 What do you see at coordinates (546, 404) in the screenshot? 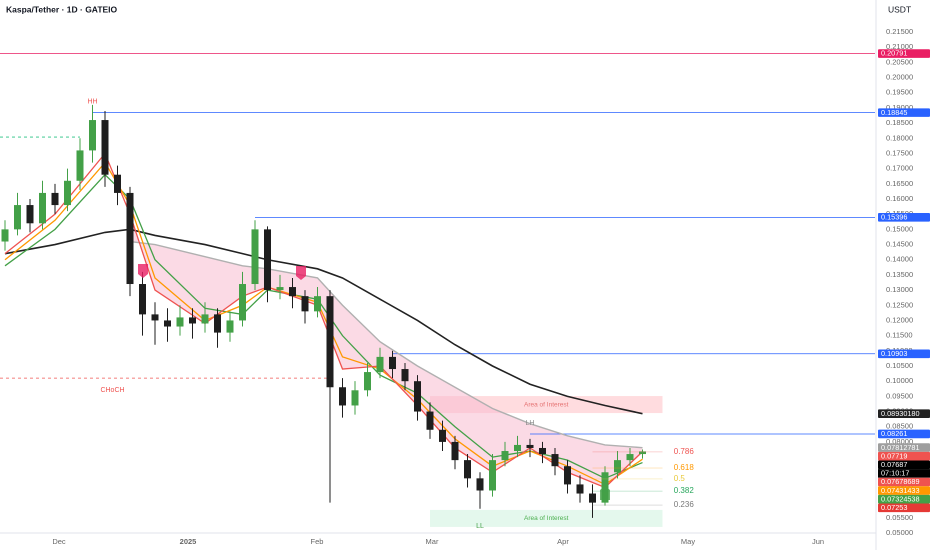
I see `zone-label: Area of Interest` at bounding box center [546, 404].